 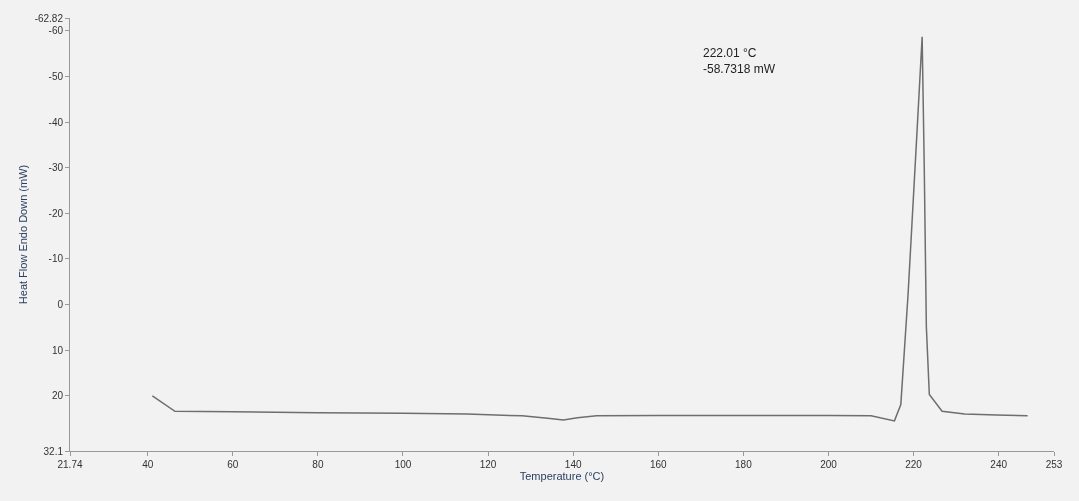 What do you see at coordinates (60, 305) in the screenshot?
I see `y-tick-label: 0` at bounding box center [60, 305].